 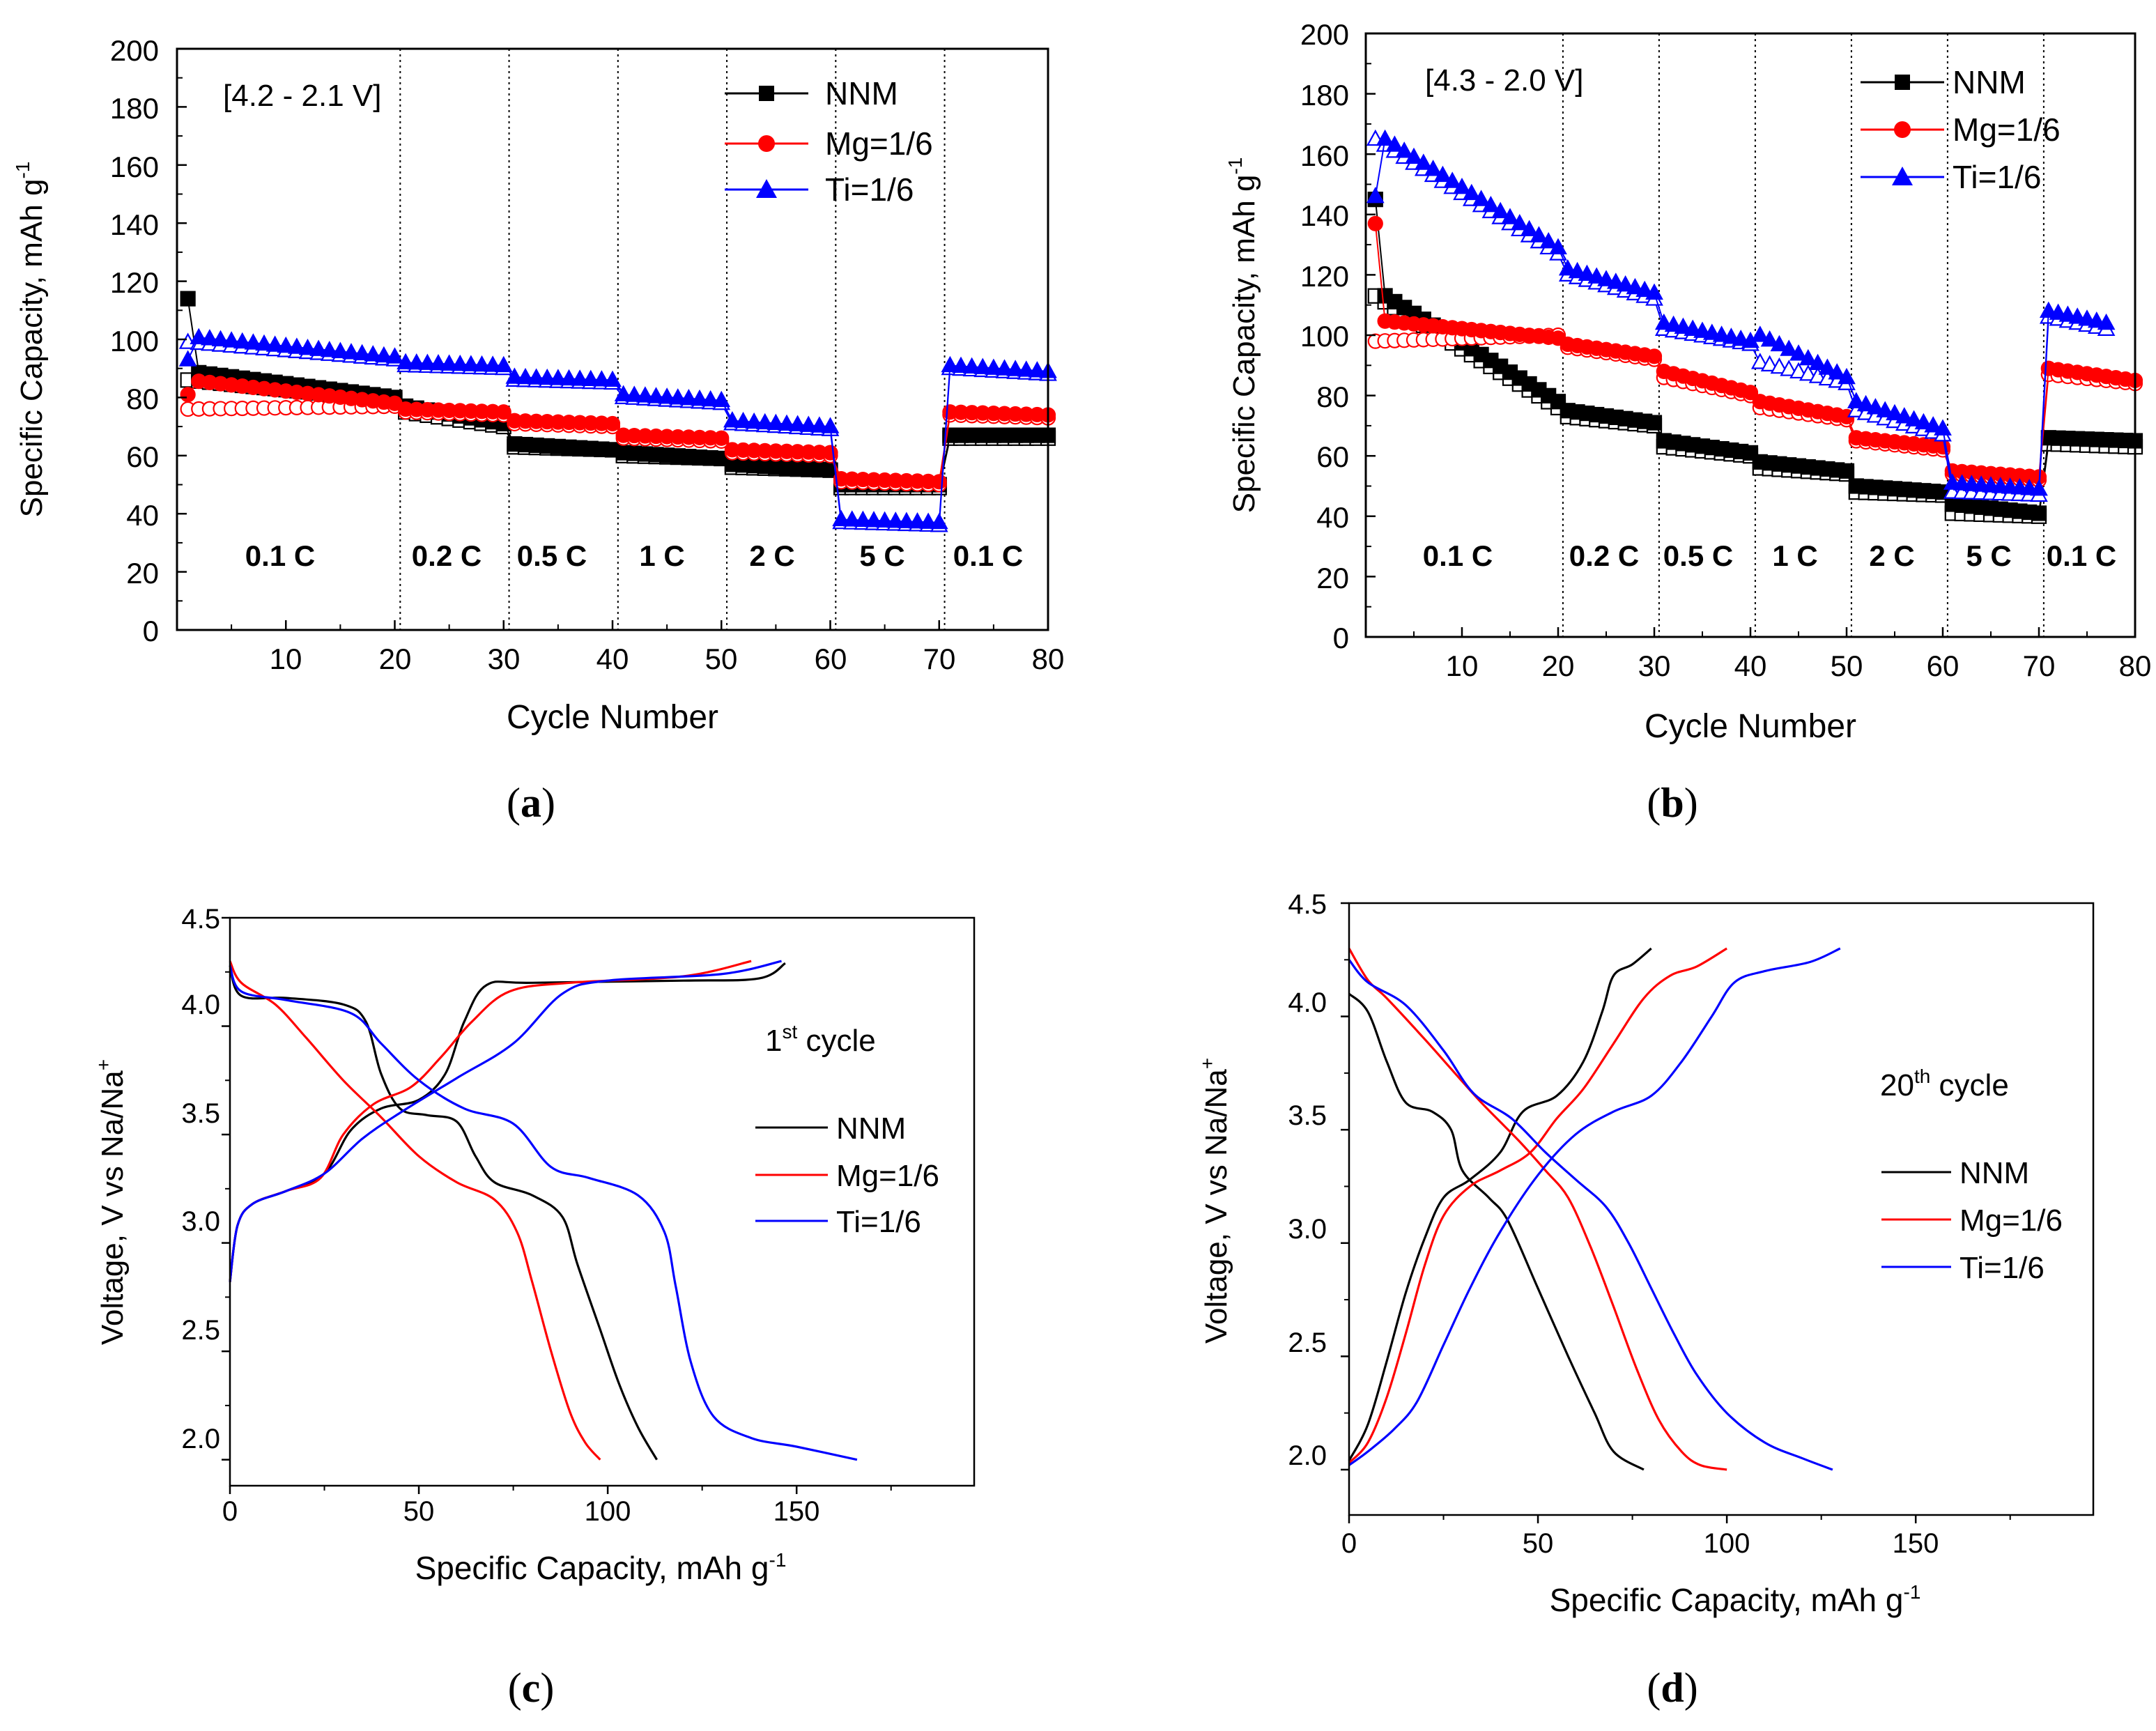 What do you see at coordinates (1307, 1003) in the screenshot?
I see `panel-d-ytick-4-0: 4.0` at bounding box center [1307, 1003].